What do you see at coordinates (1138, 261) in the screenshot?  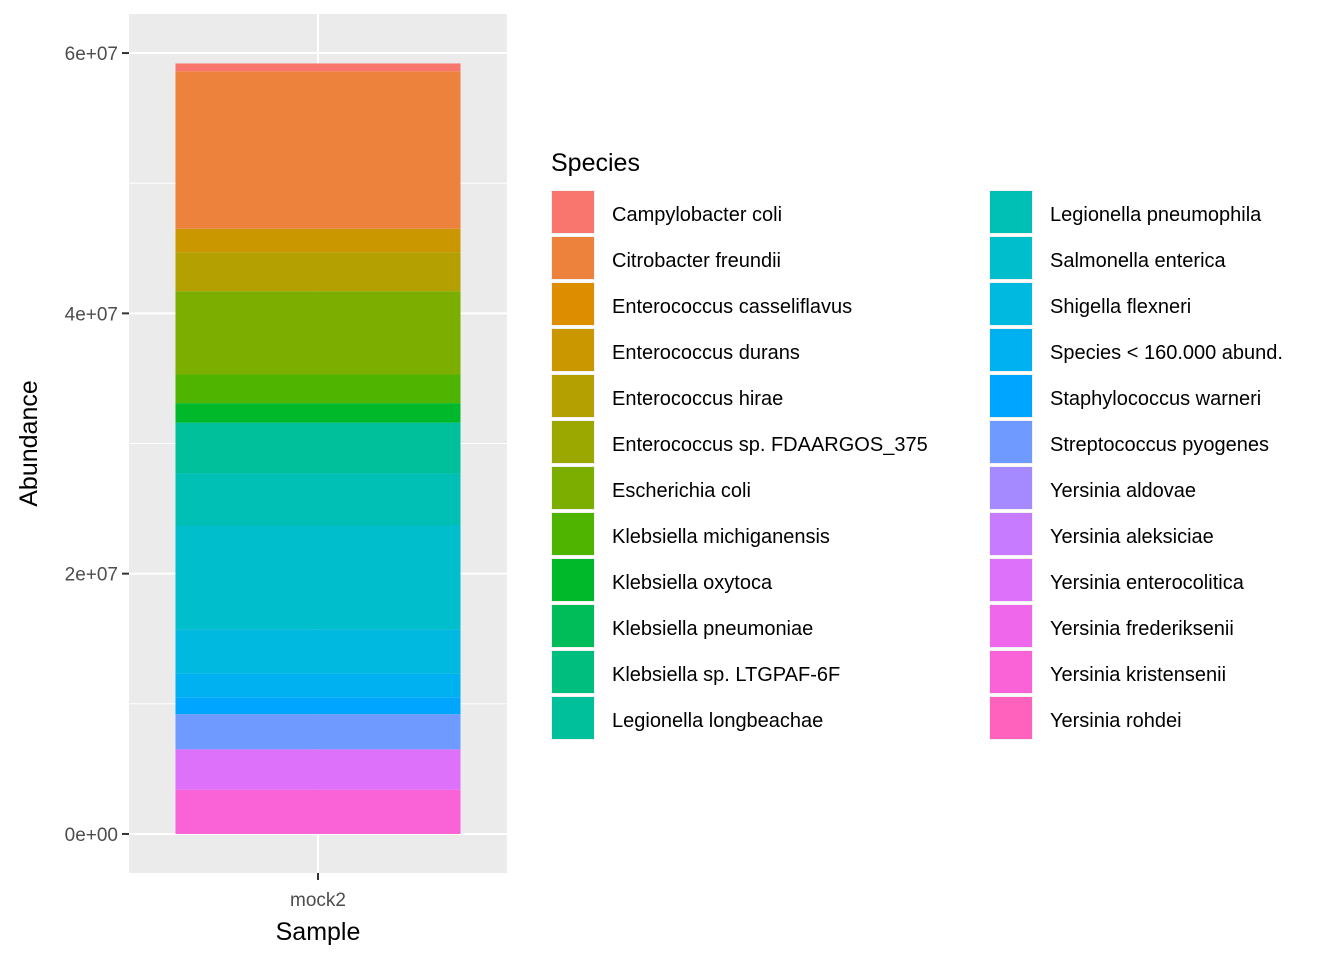 I see `legend-label: Salmonella enterica` at bounding box center [1138, 261].